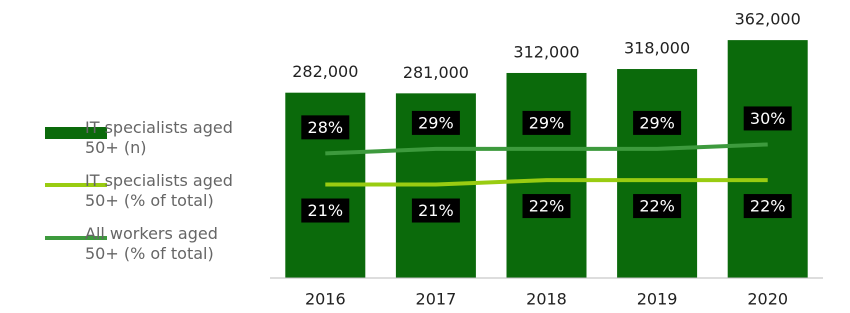  What do you see at coordinates (657, 48) in the screenshot?
I see `bar-value-label: 318,000` at bounding box center [657, 48].